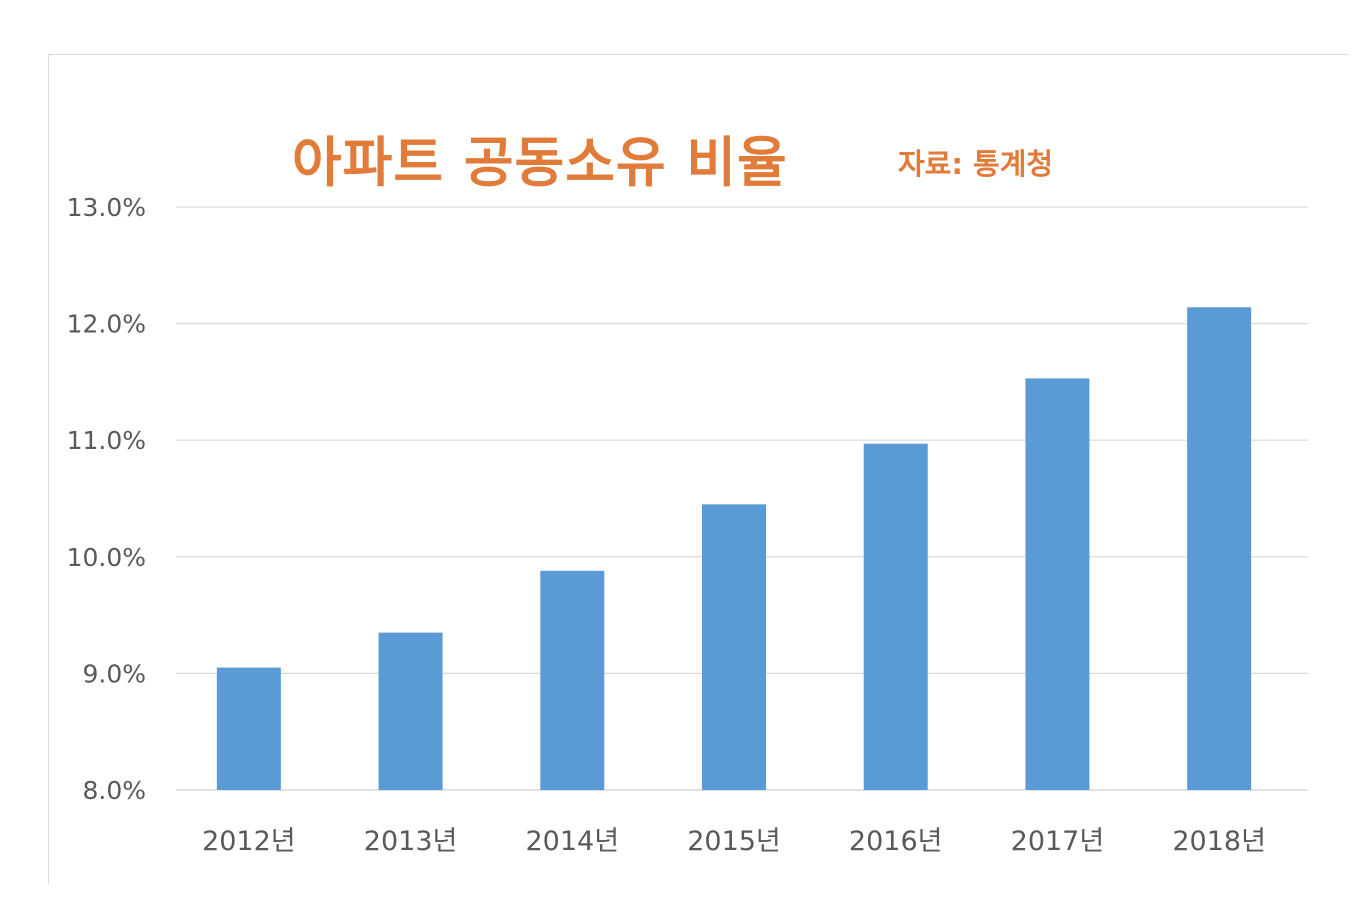  Describe the element at coordinates (976, 164) in the screenshot. I see `chart-source: 자료: 통계청` at that location.